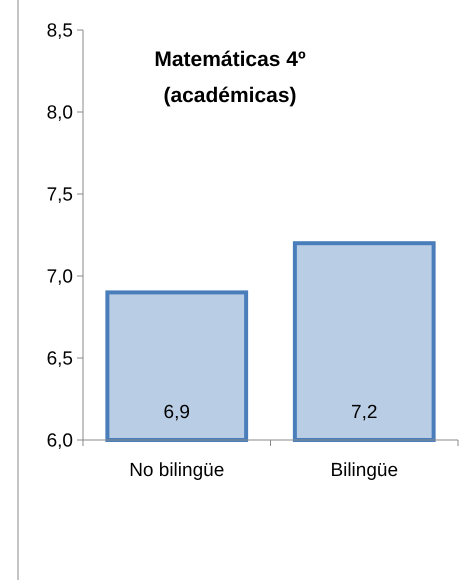  Describe the element at coordinates (59, 195) in the screenshot. I see `y-tick-label: 7,5` at that location.